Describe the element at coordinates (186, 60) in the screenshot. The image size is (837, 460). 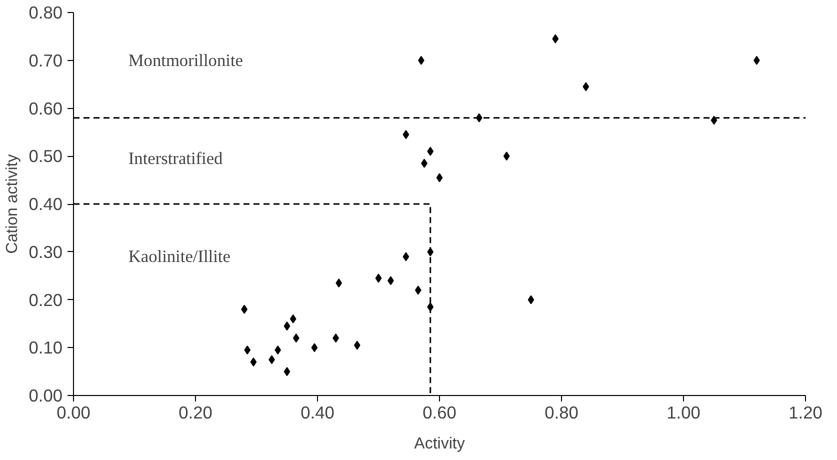
I see `annotation: Montmorillonite` at that location.